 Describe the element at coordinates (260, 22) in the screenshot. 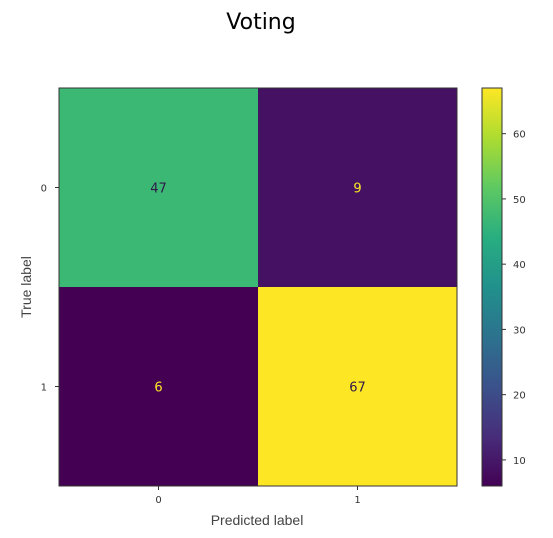

I see `chart-title: Voting` at that location.